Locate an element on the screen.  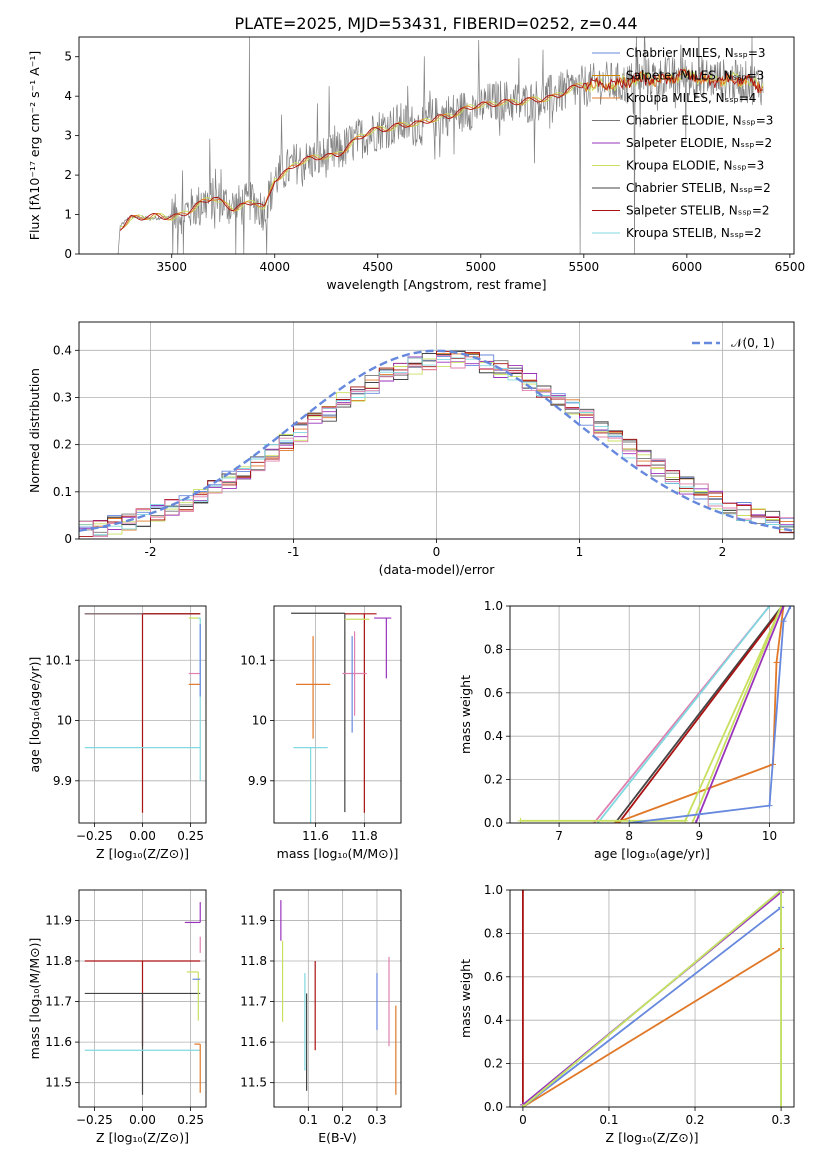
legend-label: Kroupa MILES, Nₛₛₚ=4 is located at coordinates (691, 98).